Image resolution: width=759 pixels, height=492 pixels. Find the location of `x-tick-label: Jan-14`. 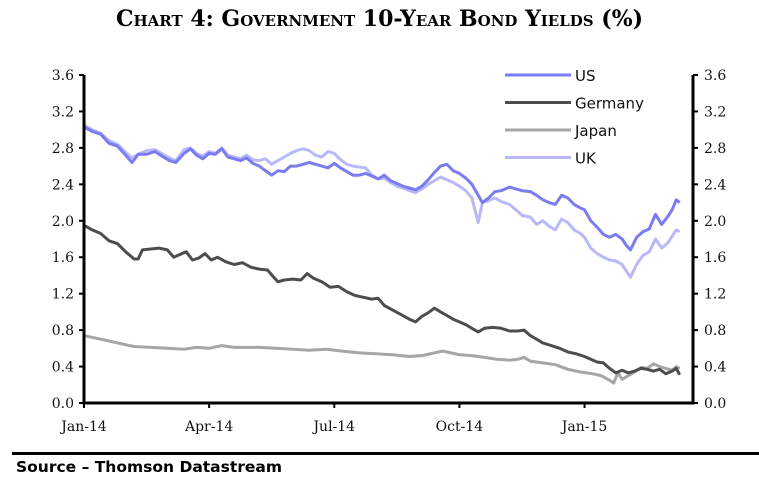

x-tick-label: Jan-14 is located at coordinates (83, 427).